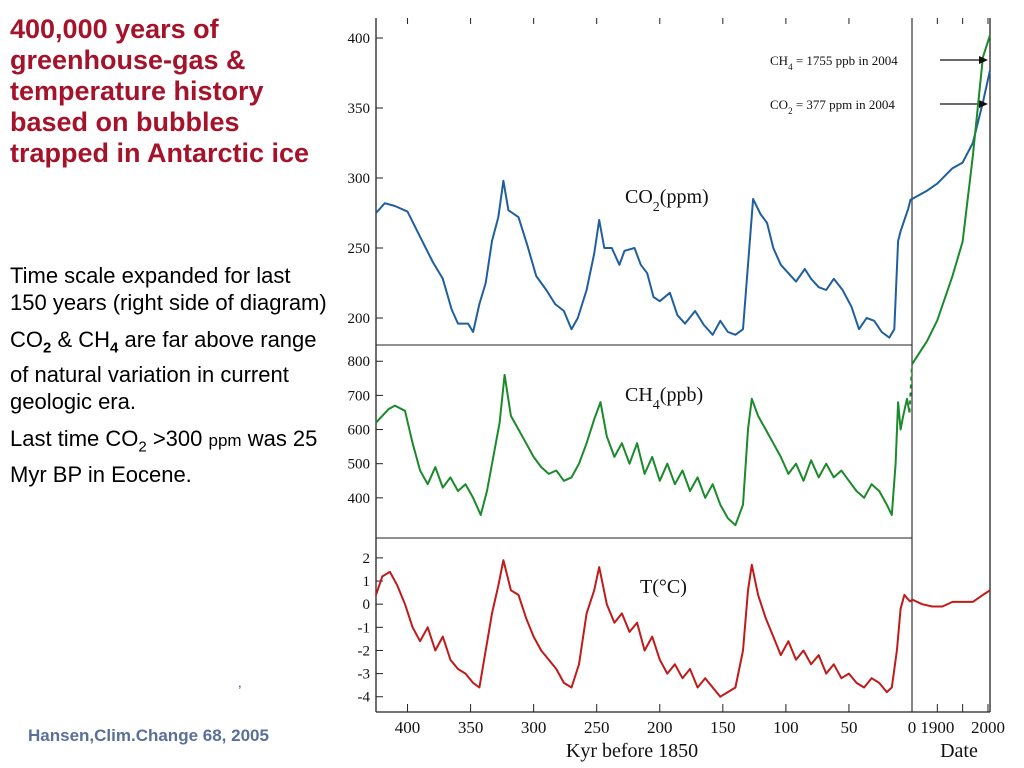 This screenshot has height=768, width=1024. Describe the element at coordinates (47, 348) in the screenshot. I see `bullet-co-subscript: 2` at that location.